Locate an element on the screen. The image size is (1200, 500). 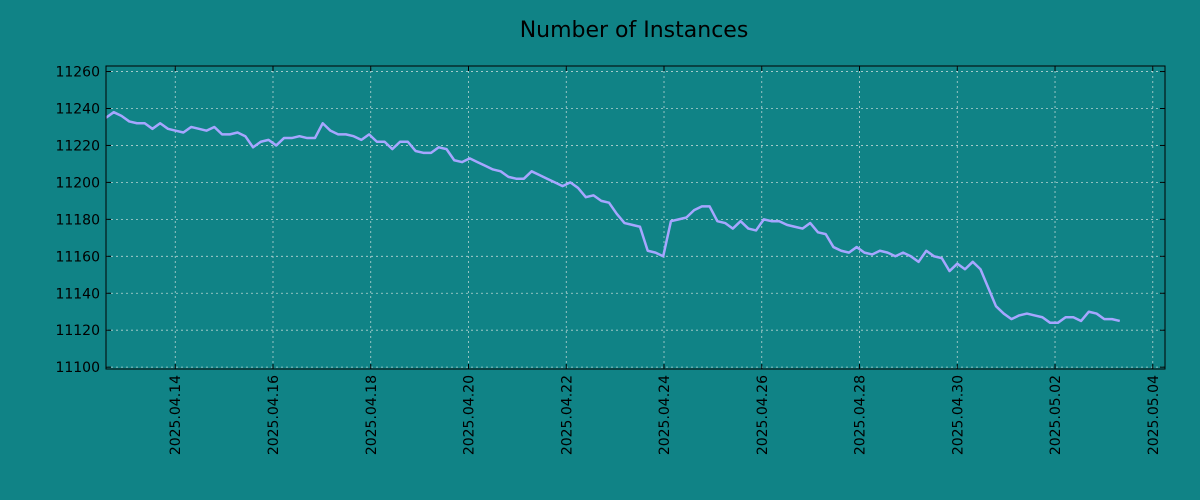
x-tick-label: 2025.04.16 is located at coordinates (274, 415).